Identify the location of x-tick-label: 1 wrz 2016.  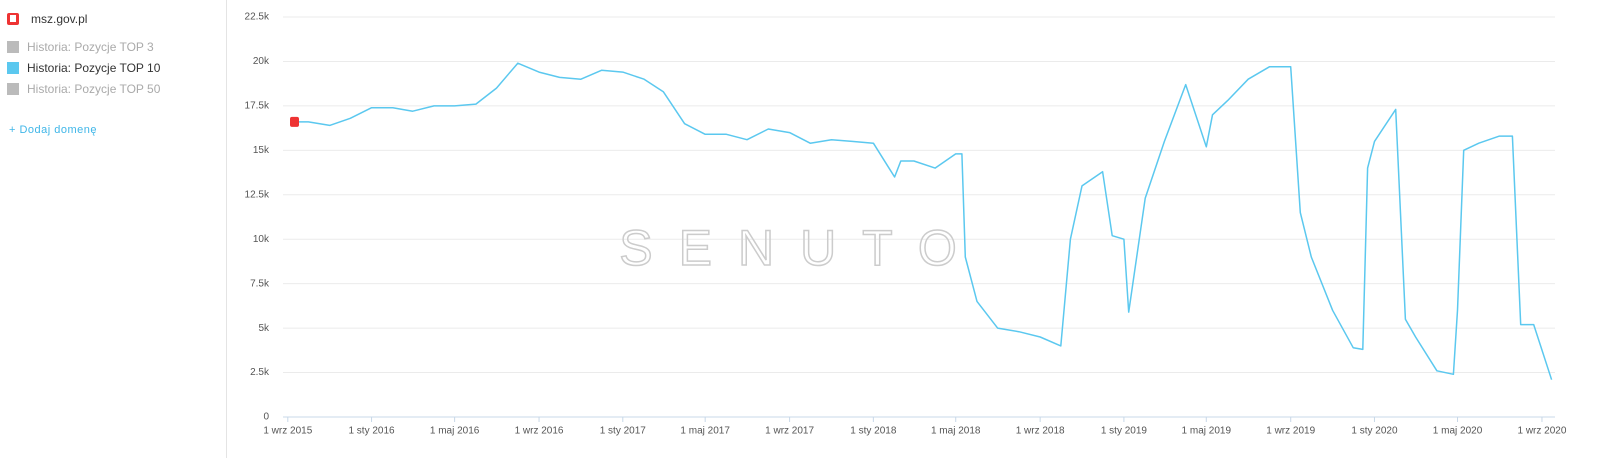
(539, 431).